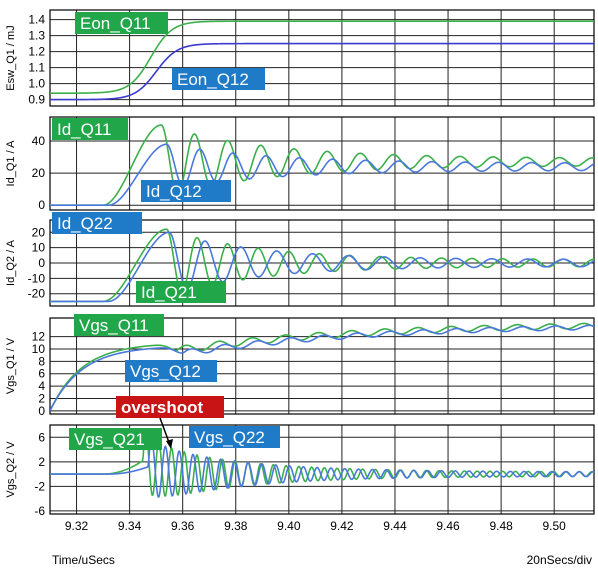 This screenshot has height=573, width=598. I want to click on tag-box-eon-q12, so click(218, 79).